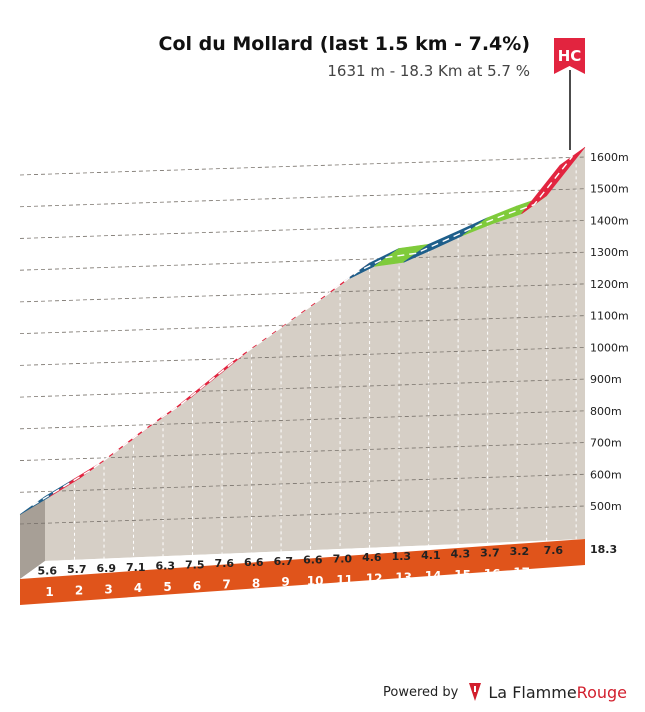 The height and width of the screenshot is (712, 645). I want to click on brand-name-main: La Flamme, so click(532, 692).